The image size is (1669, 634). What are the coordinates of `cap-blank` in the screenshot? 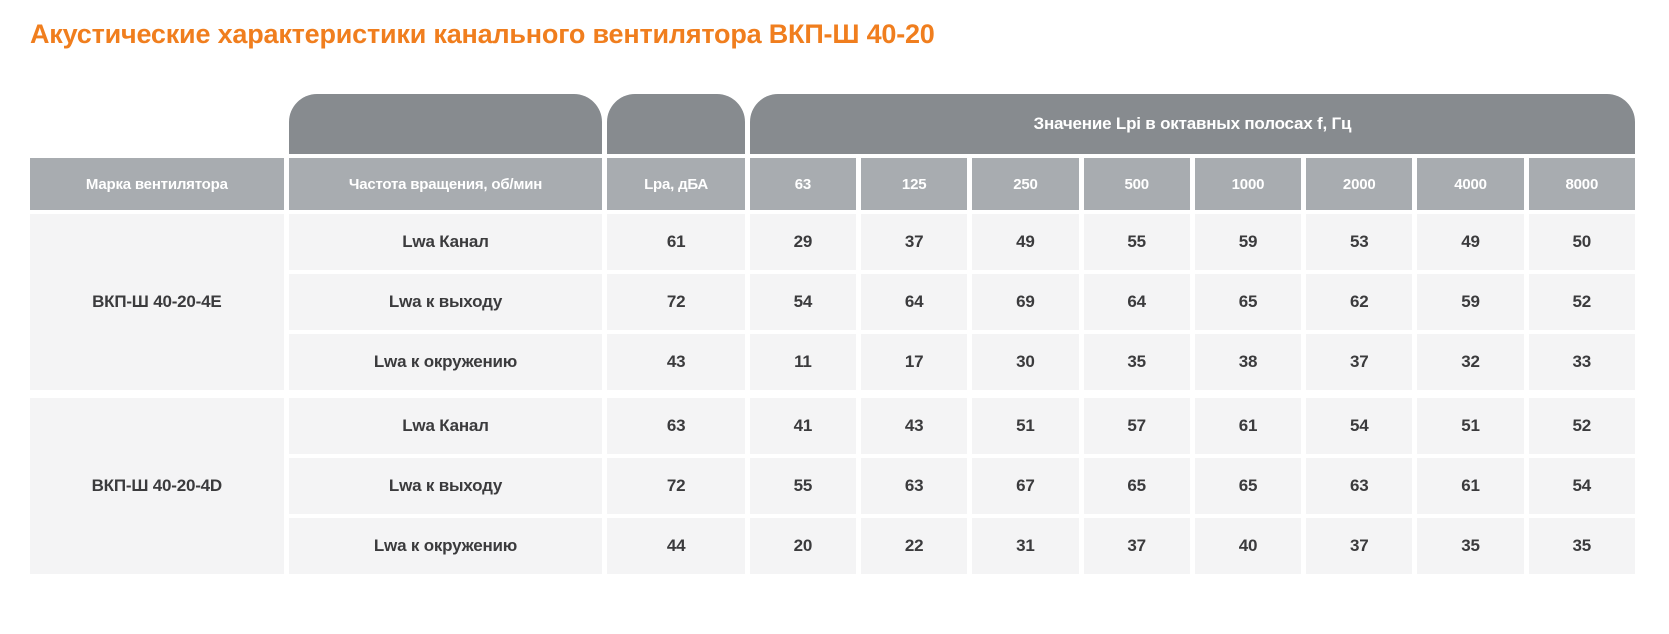 It's located at (157, 124).